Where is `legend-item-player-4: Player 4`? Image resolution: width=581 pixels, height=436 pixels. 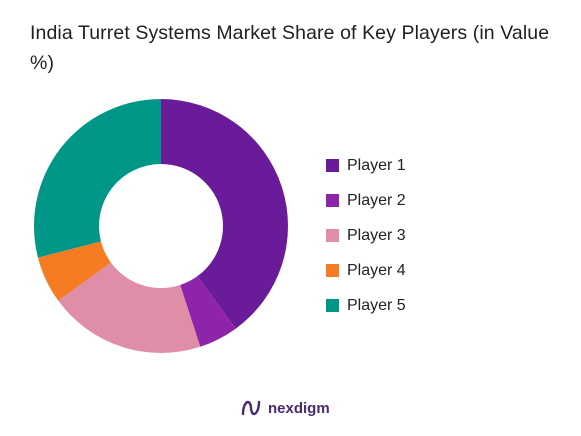
legend-item-player-4: Player 4 is located at coordinates (366, 270).